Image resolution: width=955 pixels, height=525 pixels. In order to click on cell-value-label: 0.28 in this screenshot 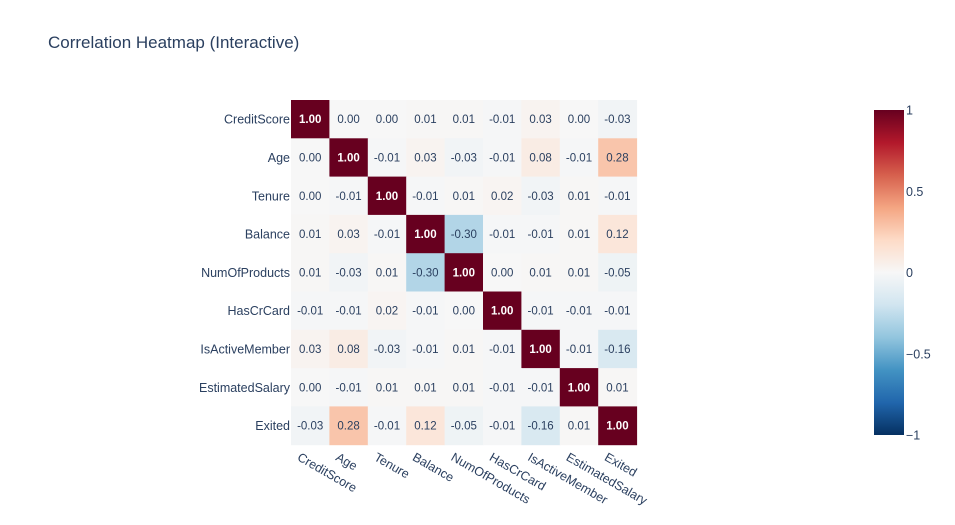, I will do `click(348, 427)`.